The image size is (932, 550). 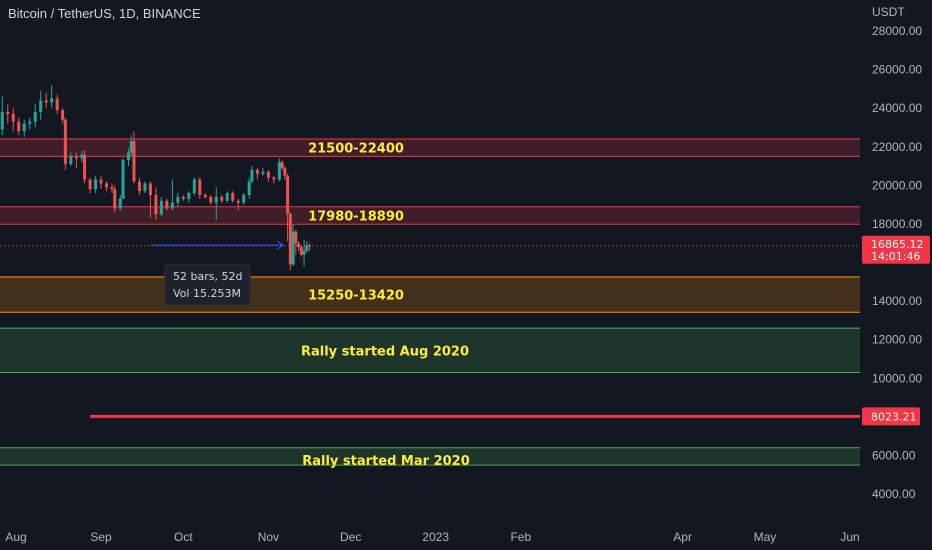 I want to click on tooltip-volume: Vol 15.253M, so click(x=207, y=293).